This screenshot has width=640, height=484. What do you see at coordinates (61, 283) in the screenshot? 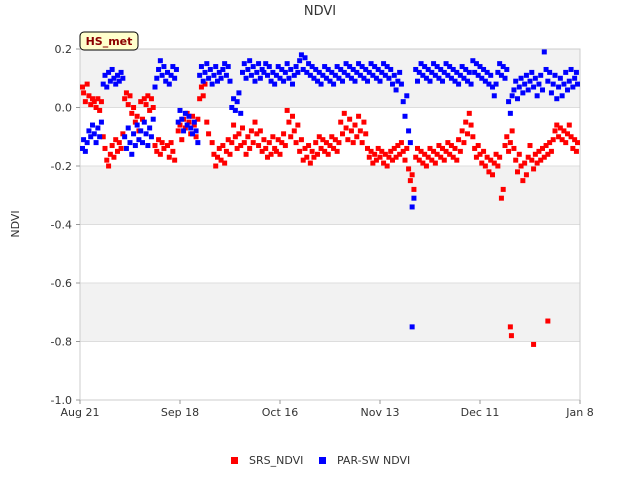
I see `y-tick-label: -0.6` at bounding box center [61, 283].